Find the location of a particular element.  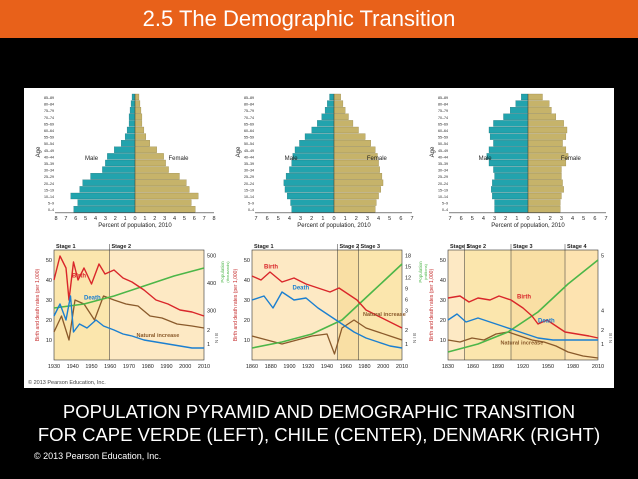

population-tick: 15 is located at coordinates (408, 268).